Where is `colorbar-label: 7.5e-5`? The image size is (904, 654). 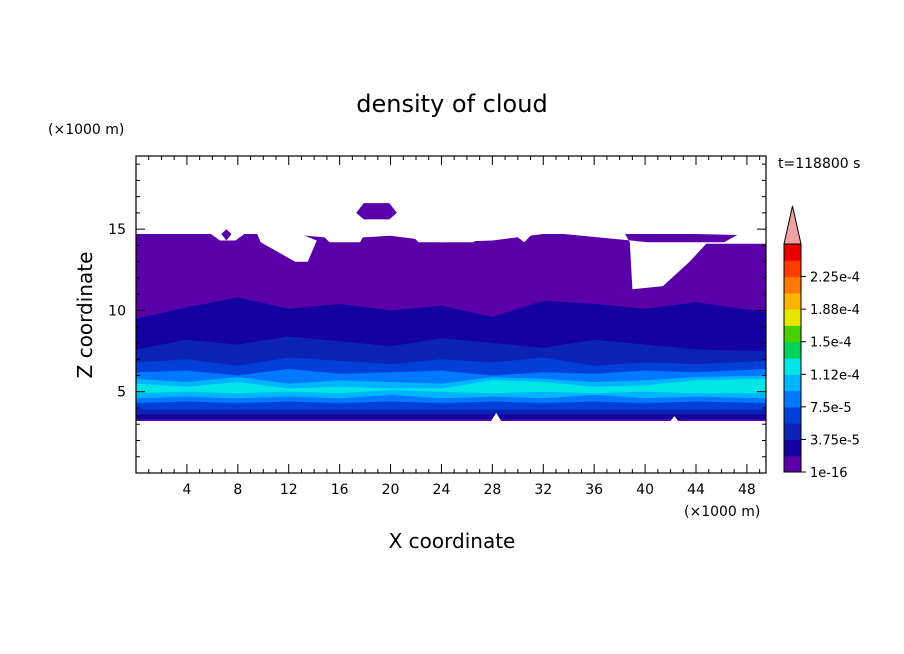
colorbar-label: 7.5e-5 is located at coordinates (831, 408).